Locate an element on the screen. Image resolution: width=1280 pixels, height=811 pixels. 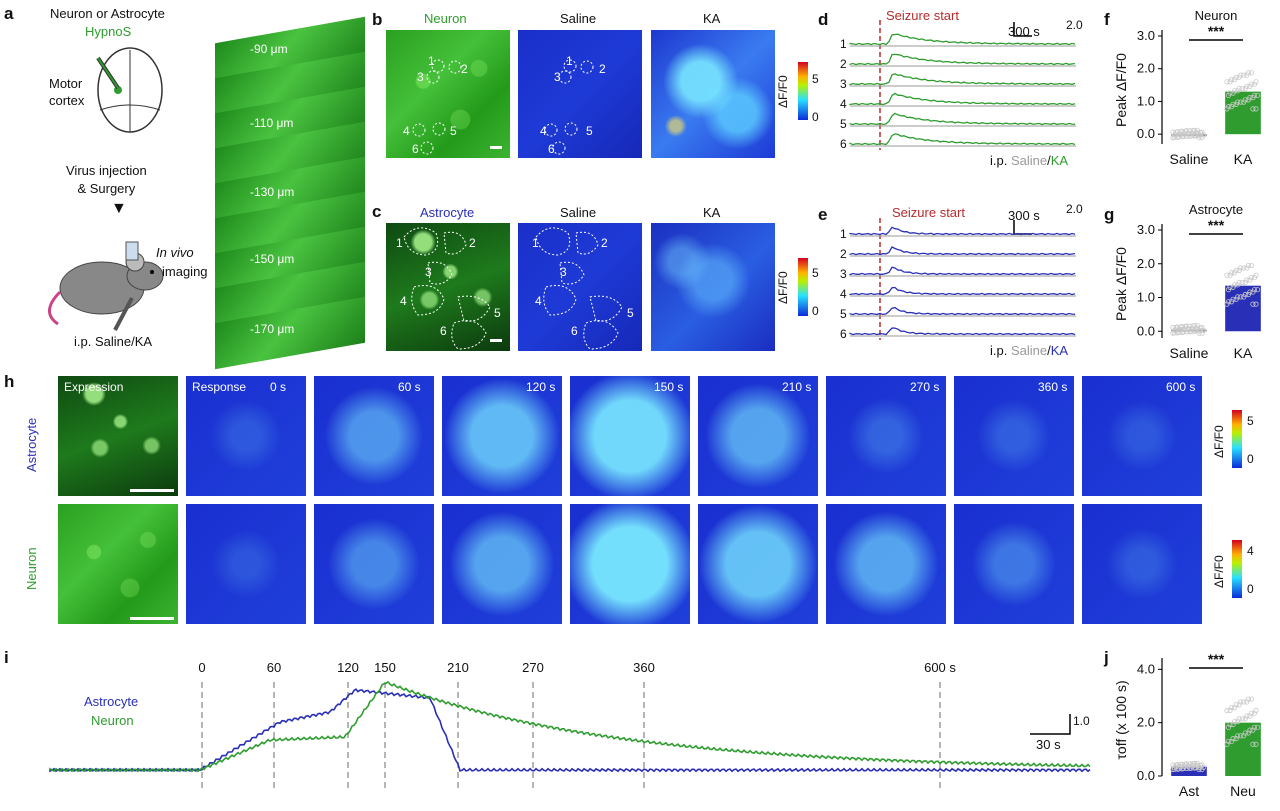
colorbar-b-max: 5 is located at coordinates (815, 79).